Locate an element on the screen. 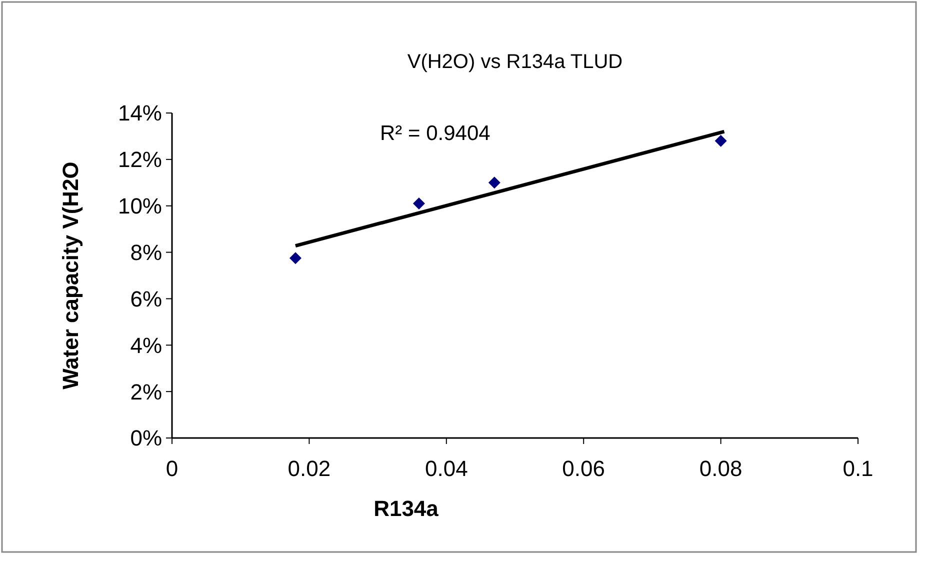 The height and width of the screenshot is (564, 928). x-tick-label: 0.02 is located at coordinates (309, 468).